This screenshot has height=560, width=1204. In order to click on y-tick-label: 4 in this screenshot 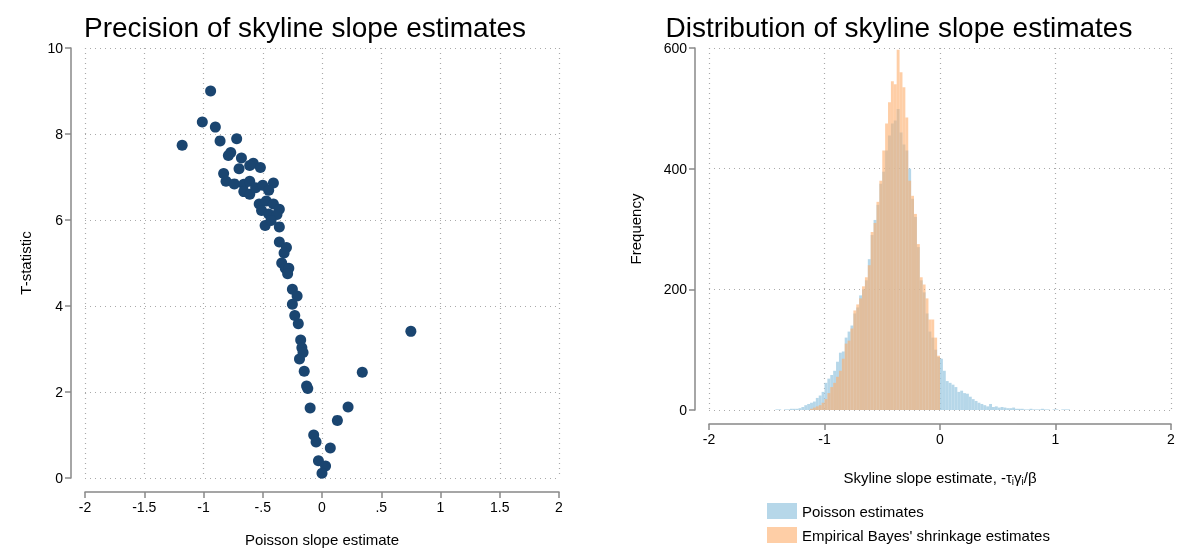, I will do `click(59, 306)`.